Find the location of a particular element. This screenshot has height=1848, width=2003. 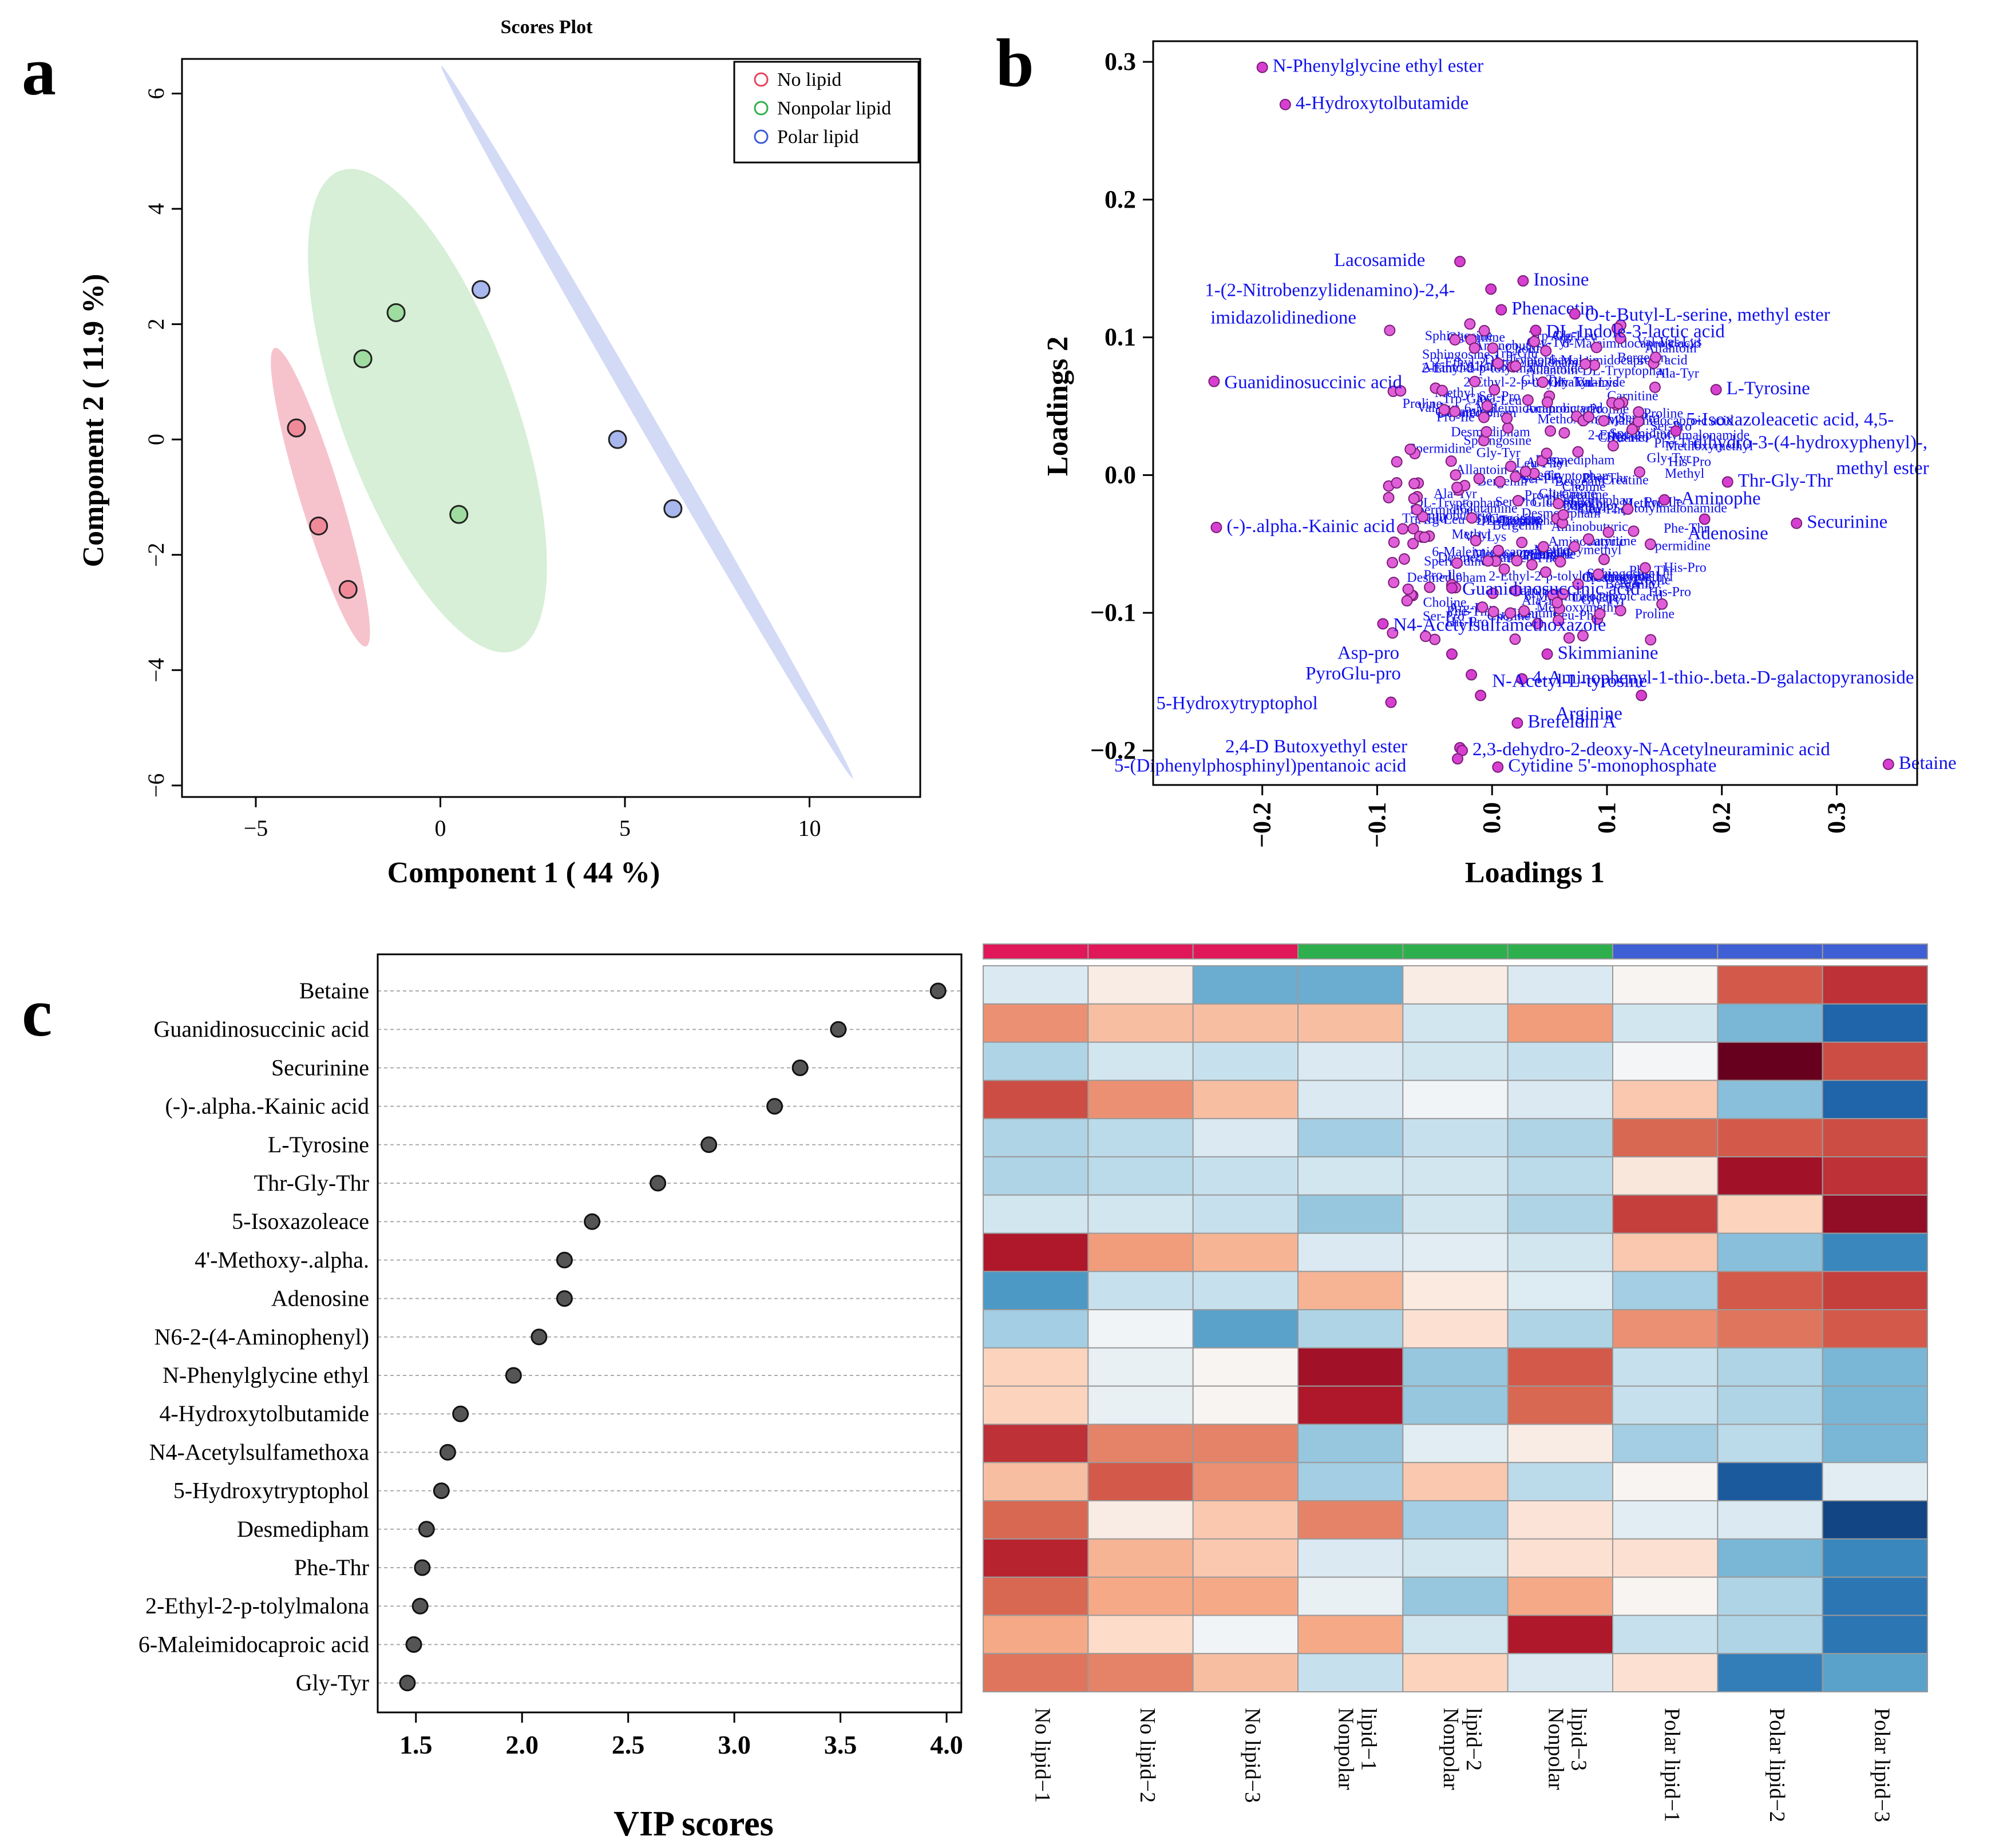

heatmap-column-label: Polar lipid−3 is located at coordinates (1882, 1765).